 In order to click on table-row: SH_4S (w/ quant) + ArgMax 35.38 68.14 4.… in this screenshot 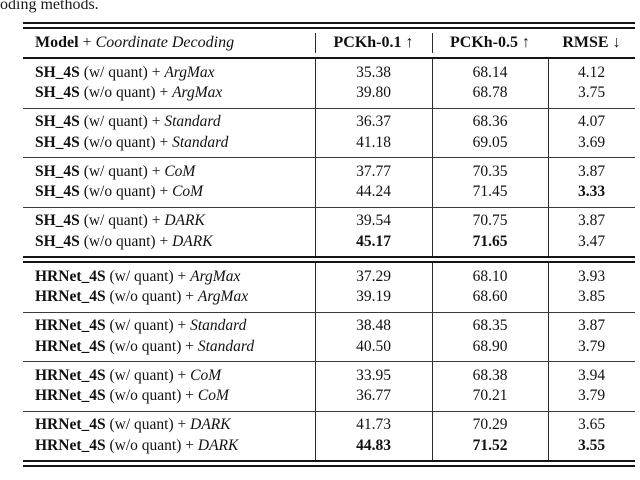, I will do `click(329, 73)`.